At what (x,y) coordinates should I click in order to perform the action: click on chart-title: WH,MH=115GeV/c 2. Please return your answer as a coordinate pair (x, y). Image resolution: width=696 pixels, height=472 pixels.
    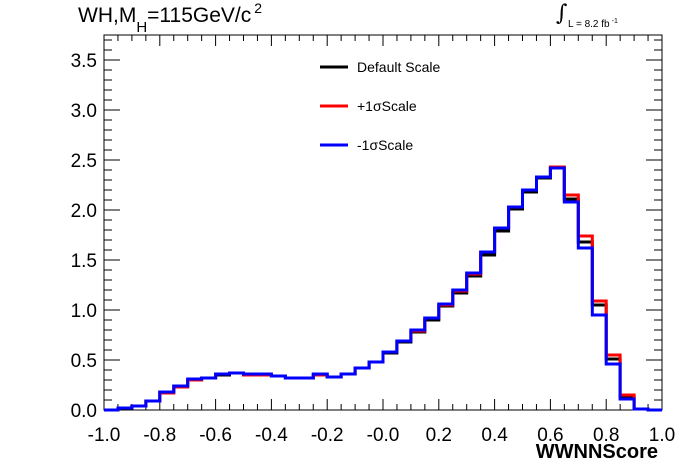
    Looking at the image, I should click on (170, 18).